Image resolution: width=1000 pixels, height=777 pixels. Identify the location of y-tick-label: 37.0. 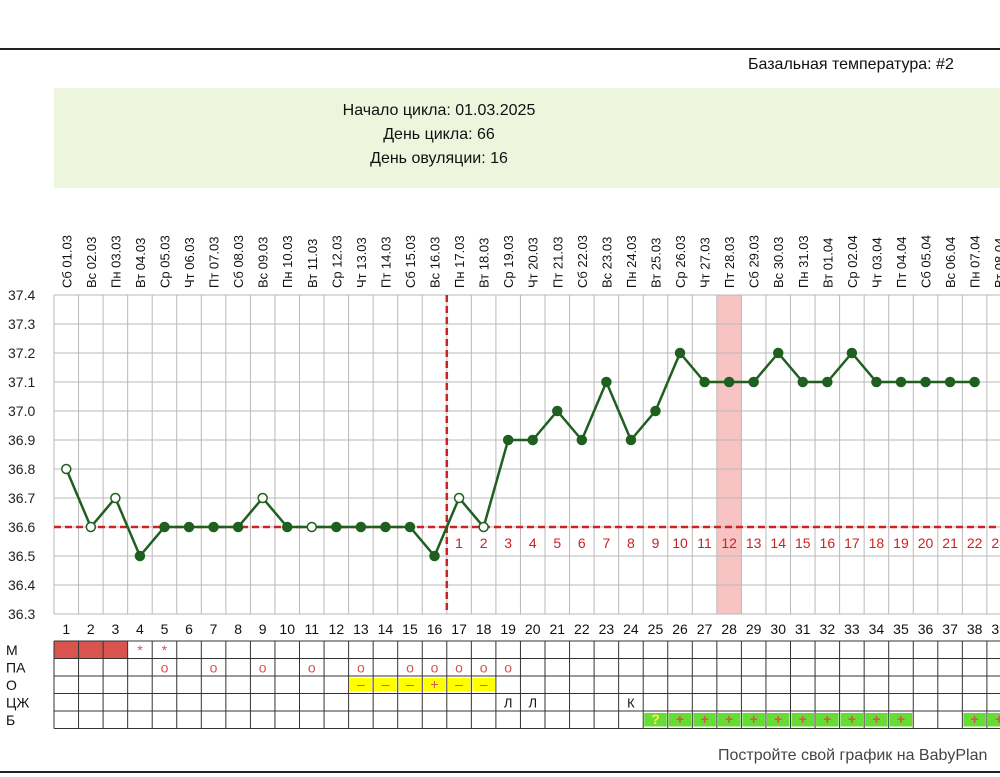
(21, 411).